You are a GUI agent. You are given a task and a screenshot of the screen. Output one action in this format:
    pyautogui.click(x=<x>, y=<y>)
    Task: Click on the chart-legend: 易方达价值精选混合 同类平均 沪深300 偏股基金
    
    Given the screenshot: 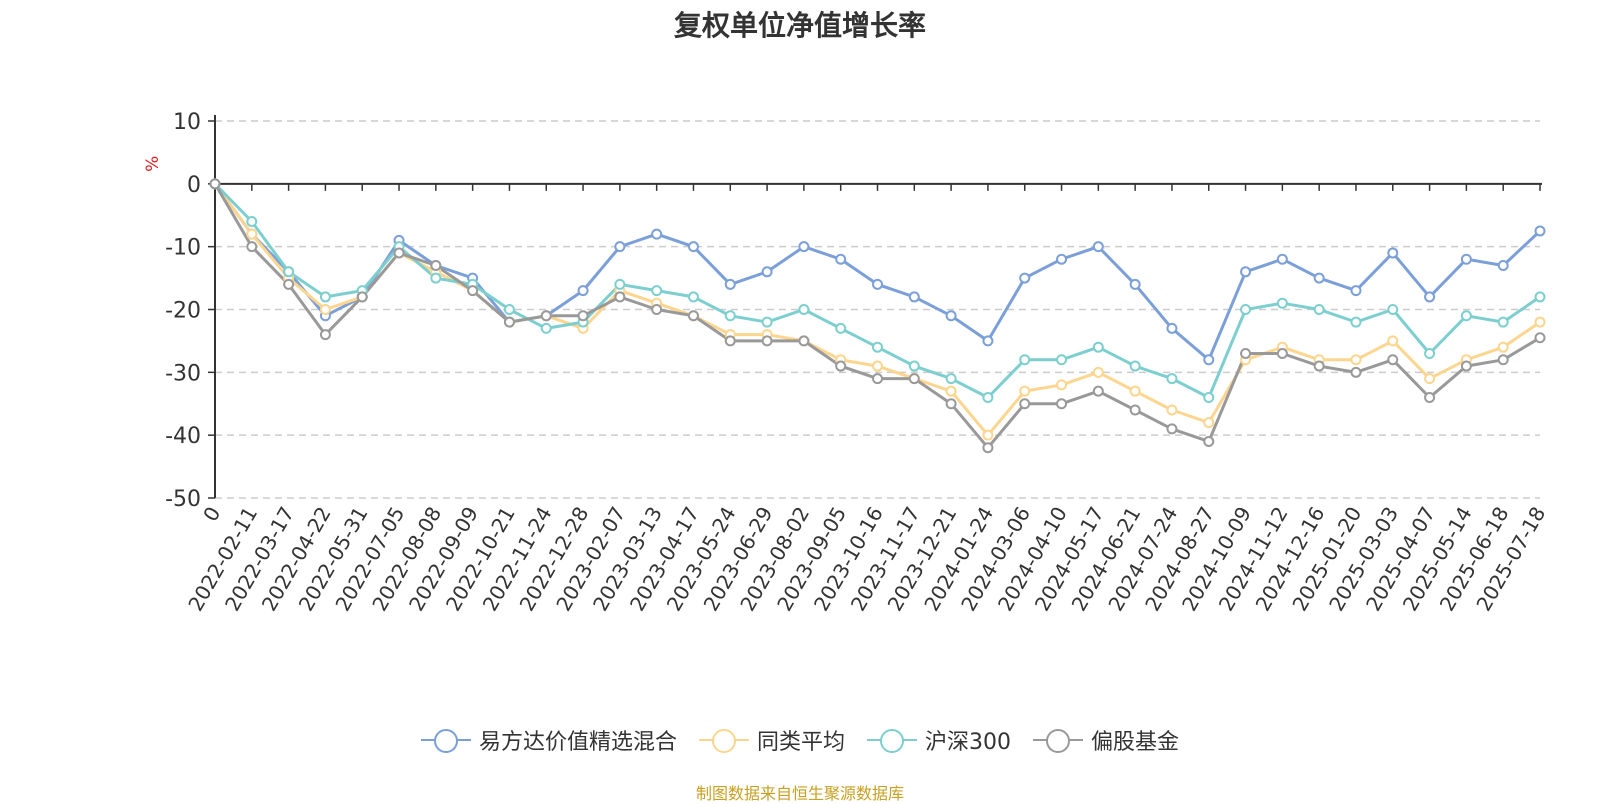 What is the action you would take?
    pyautogui.click(x=800, y=740)
    